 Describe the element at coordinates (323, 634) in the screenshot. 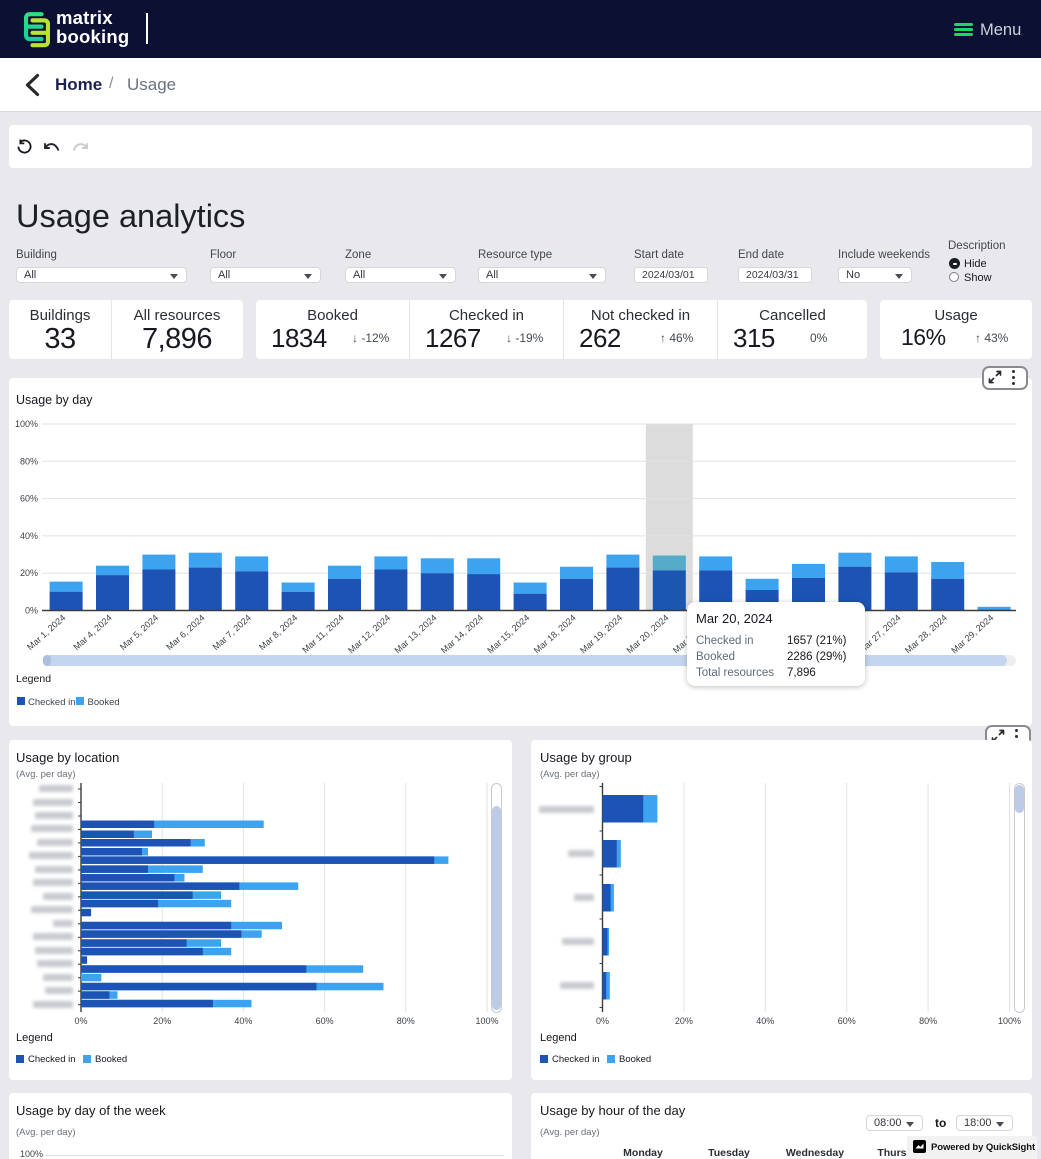

I see `svg-text: Mar 11, 2024` at that location.